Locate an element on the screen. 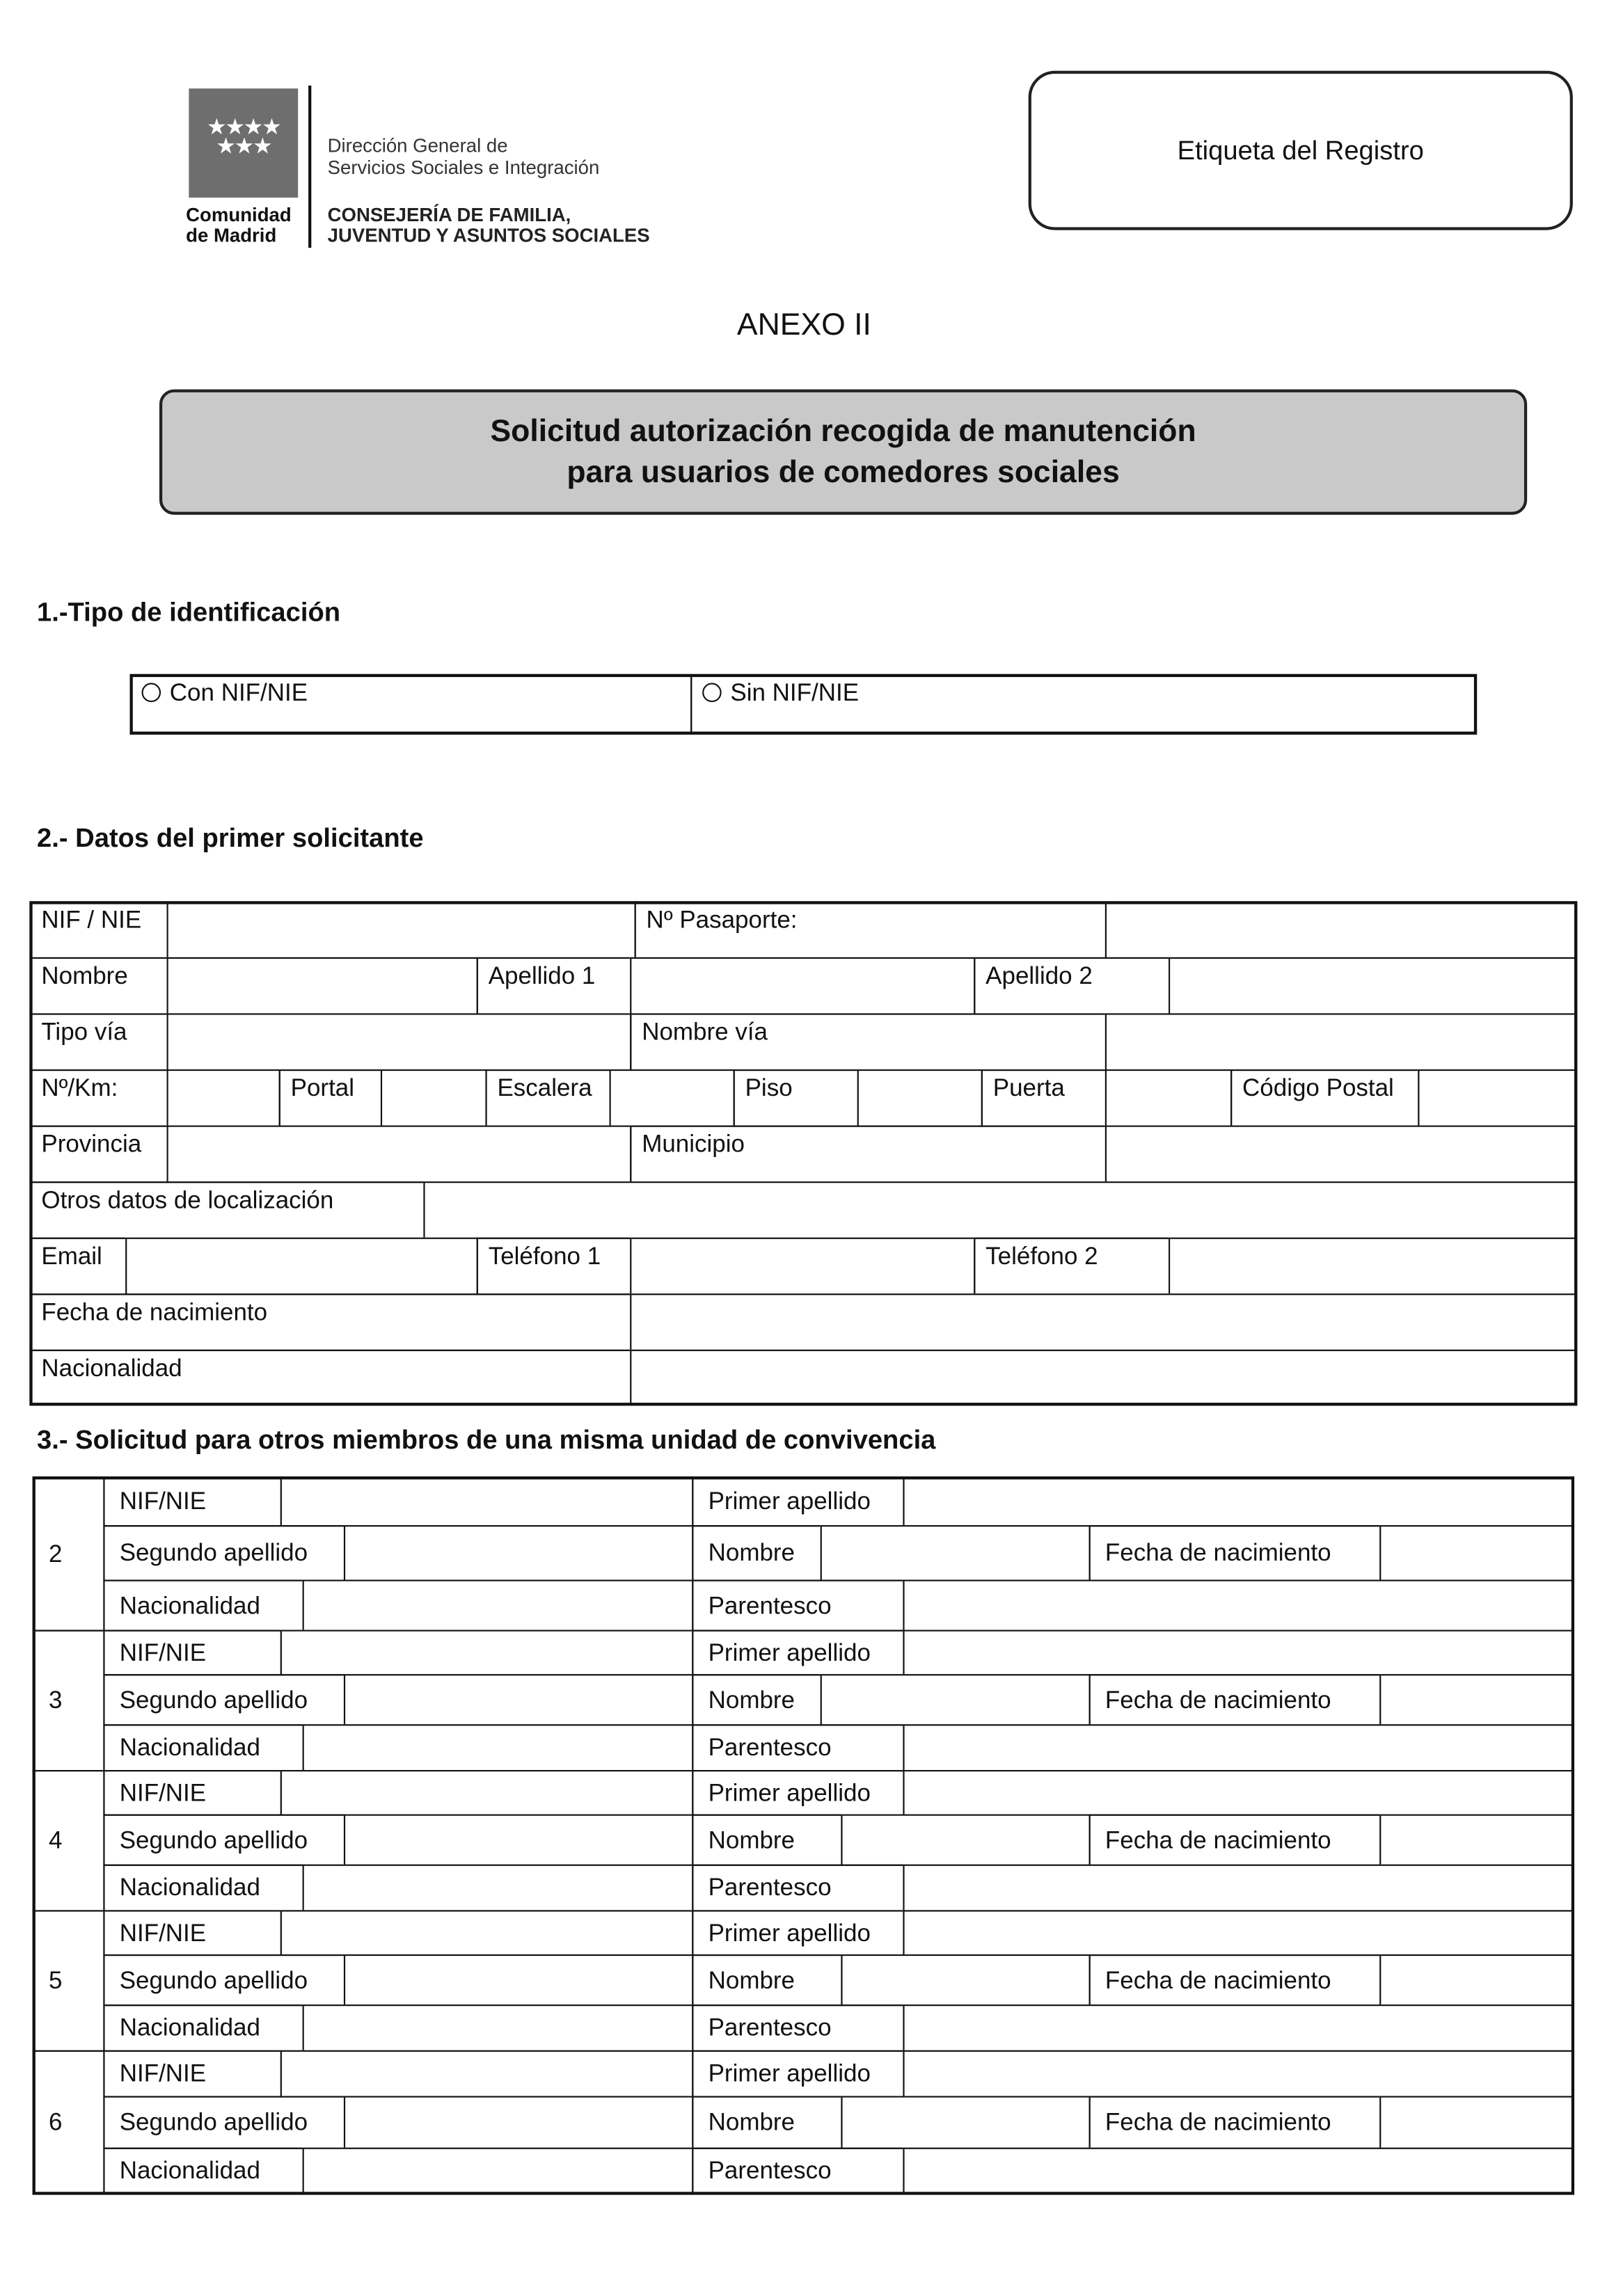 The width and height of the screenshot is (1623, 2296). n-km-input is located at coordinates (223, 1098).